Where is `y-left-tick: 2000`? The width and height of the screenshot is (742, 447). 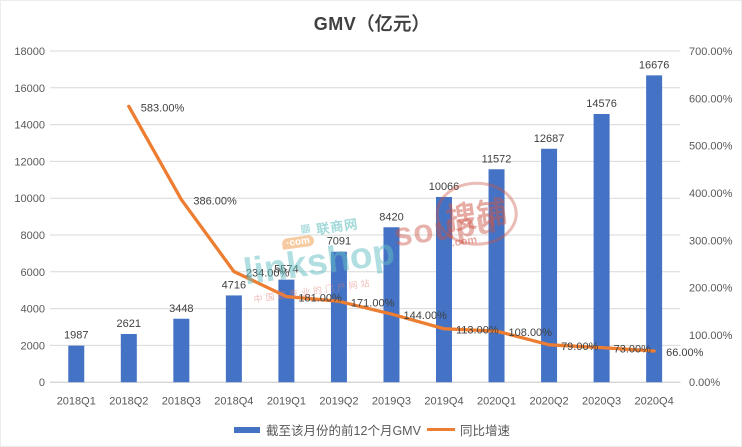 y-left-tick: 2000 is located at coordinates (33, 346).